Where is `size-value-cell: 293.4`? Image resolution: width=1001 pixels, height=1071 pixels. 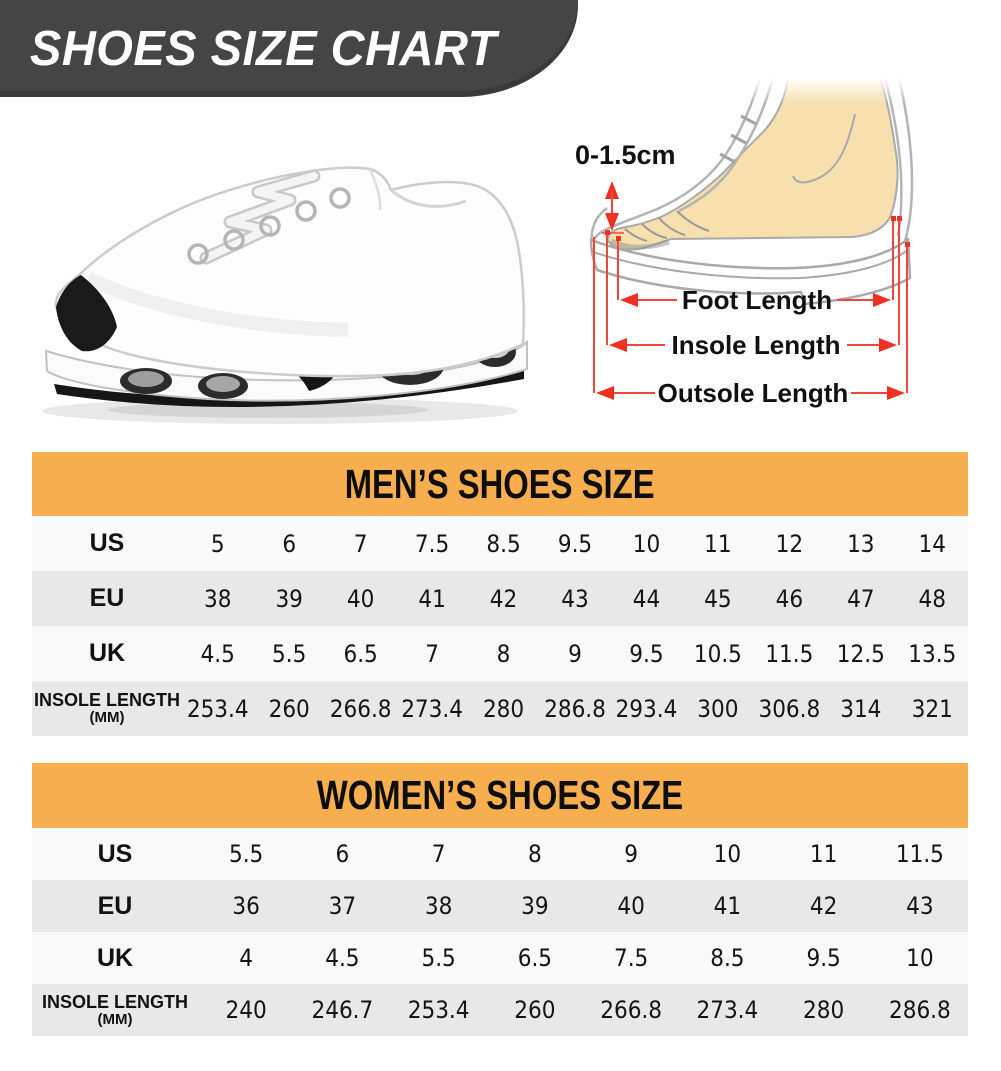
size-value-cell: 293.4 is located at coordinates (646, 708).